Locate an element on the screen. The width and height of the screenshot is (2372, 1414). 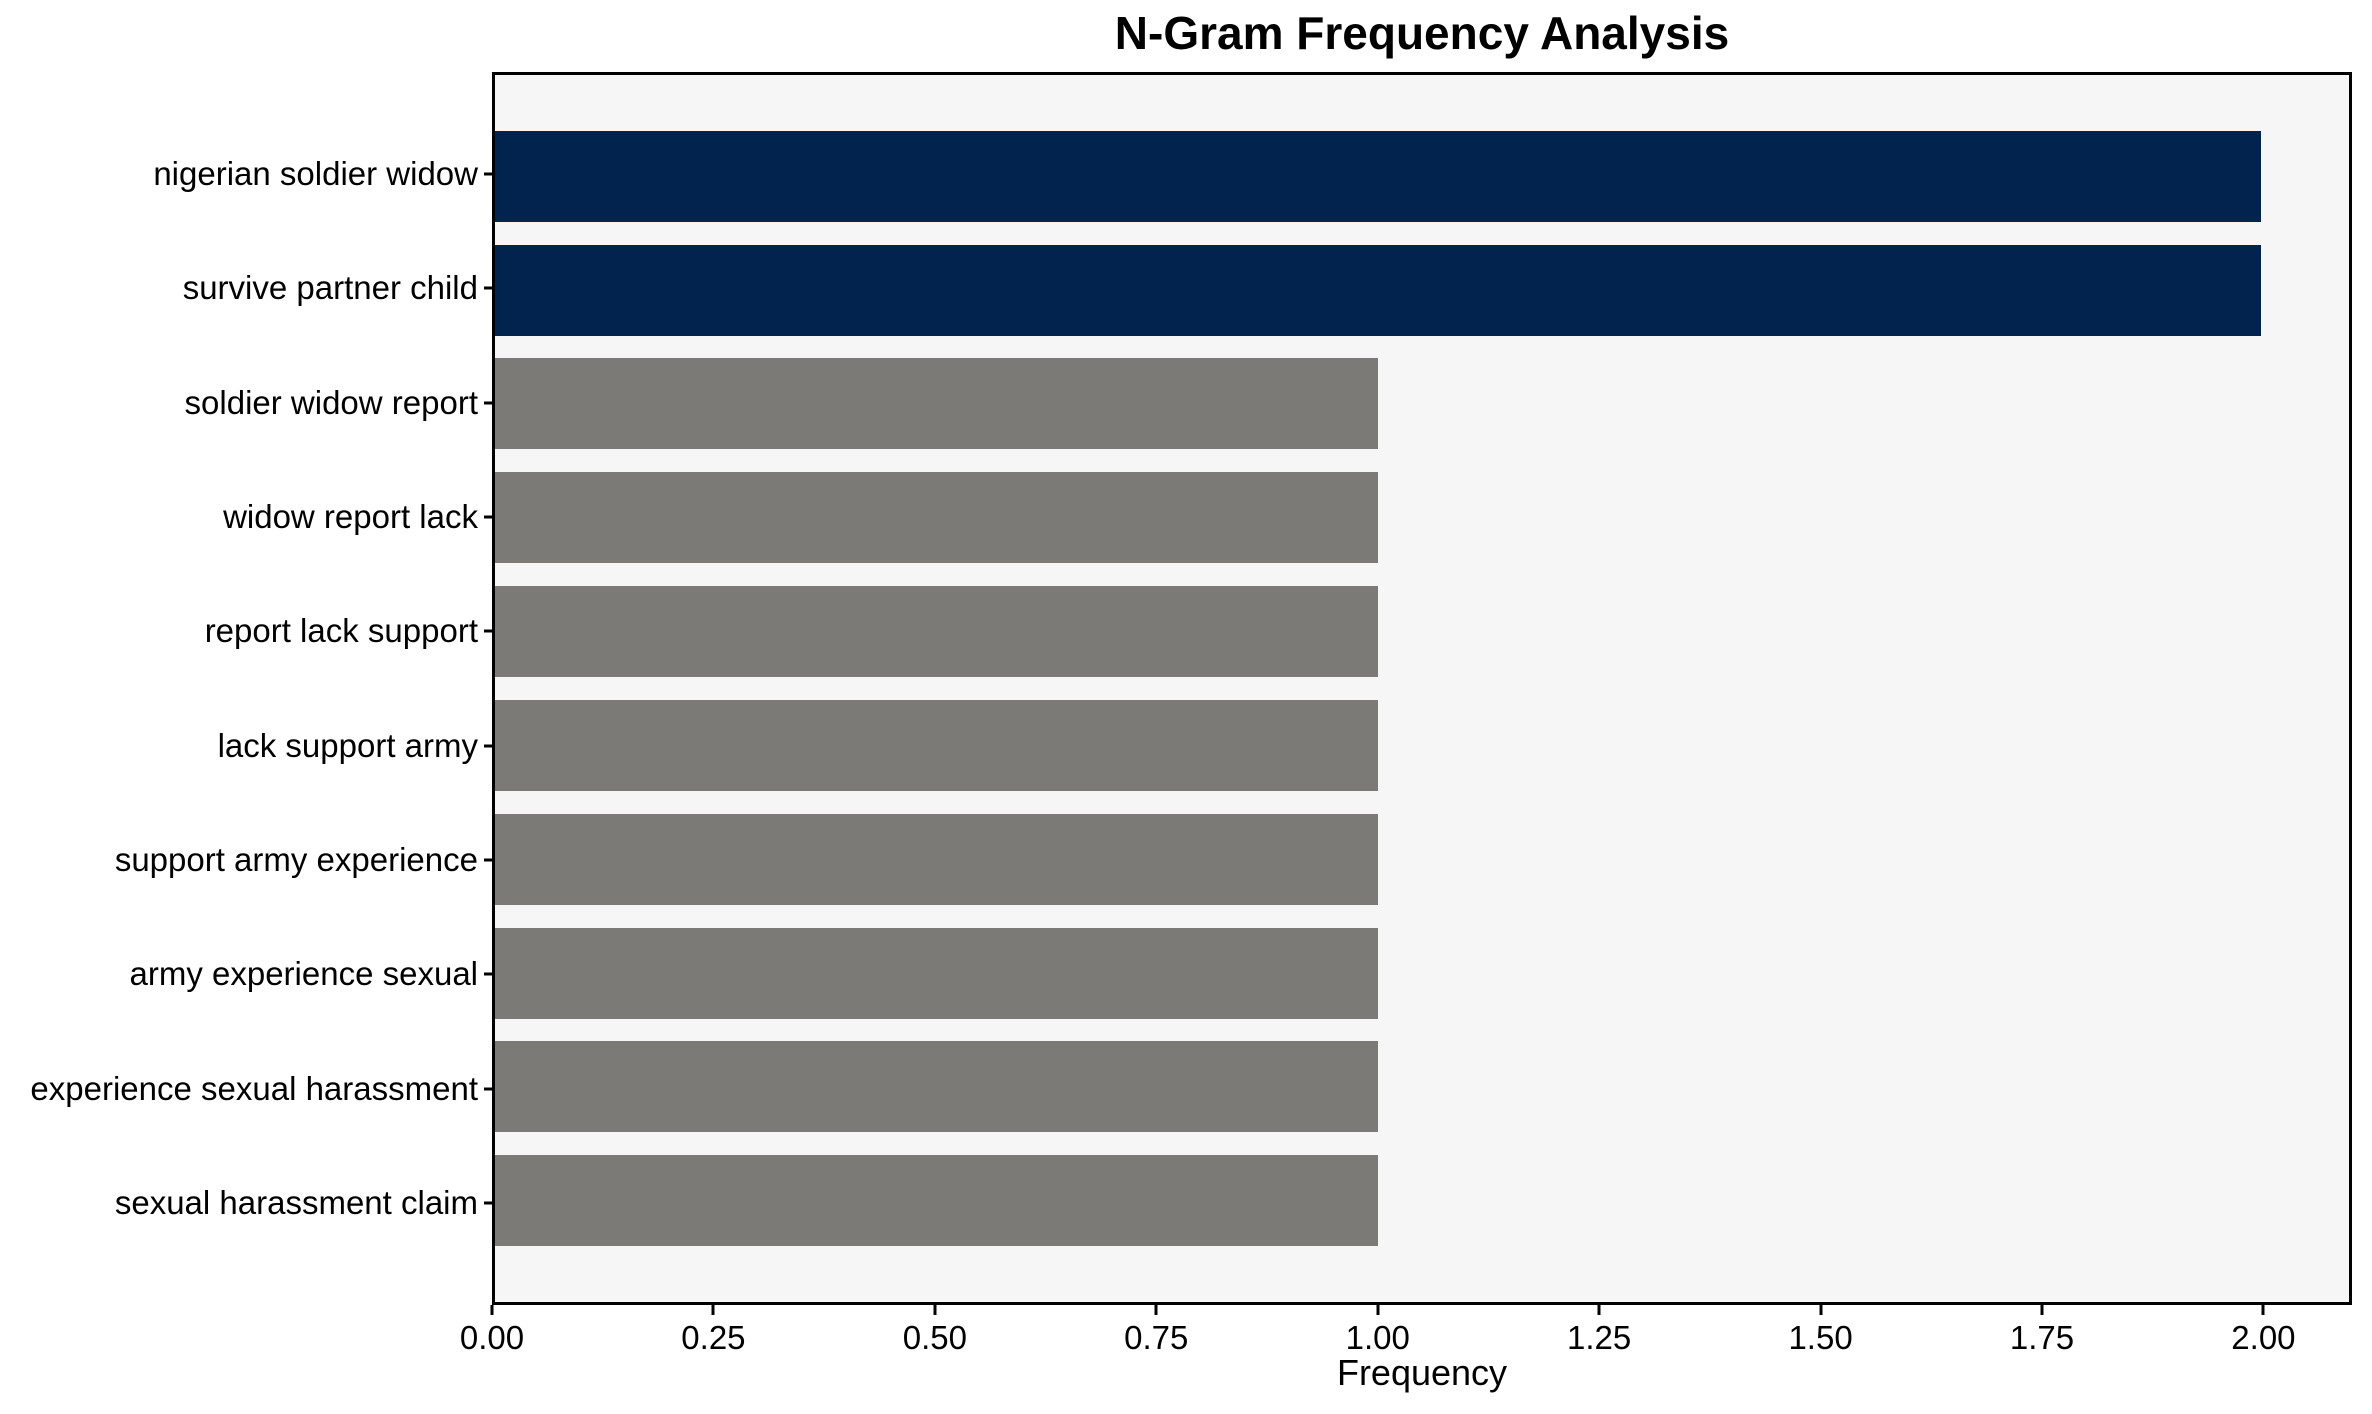
x-tick-label: 0.50 is located at coordinates (934, 1337).